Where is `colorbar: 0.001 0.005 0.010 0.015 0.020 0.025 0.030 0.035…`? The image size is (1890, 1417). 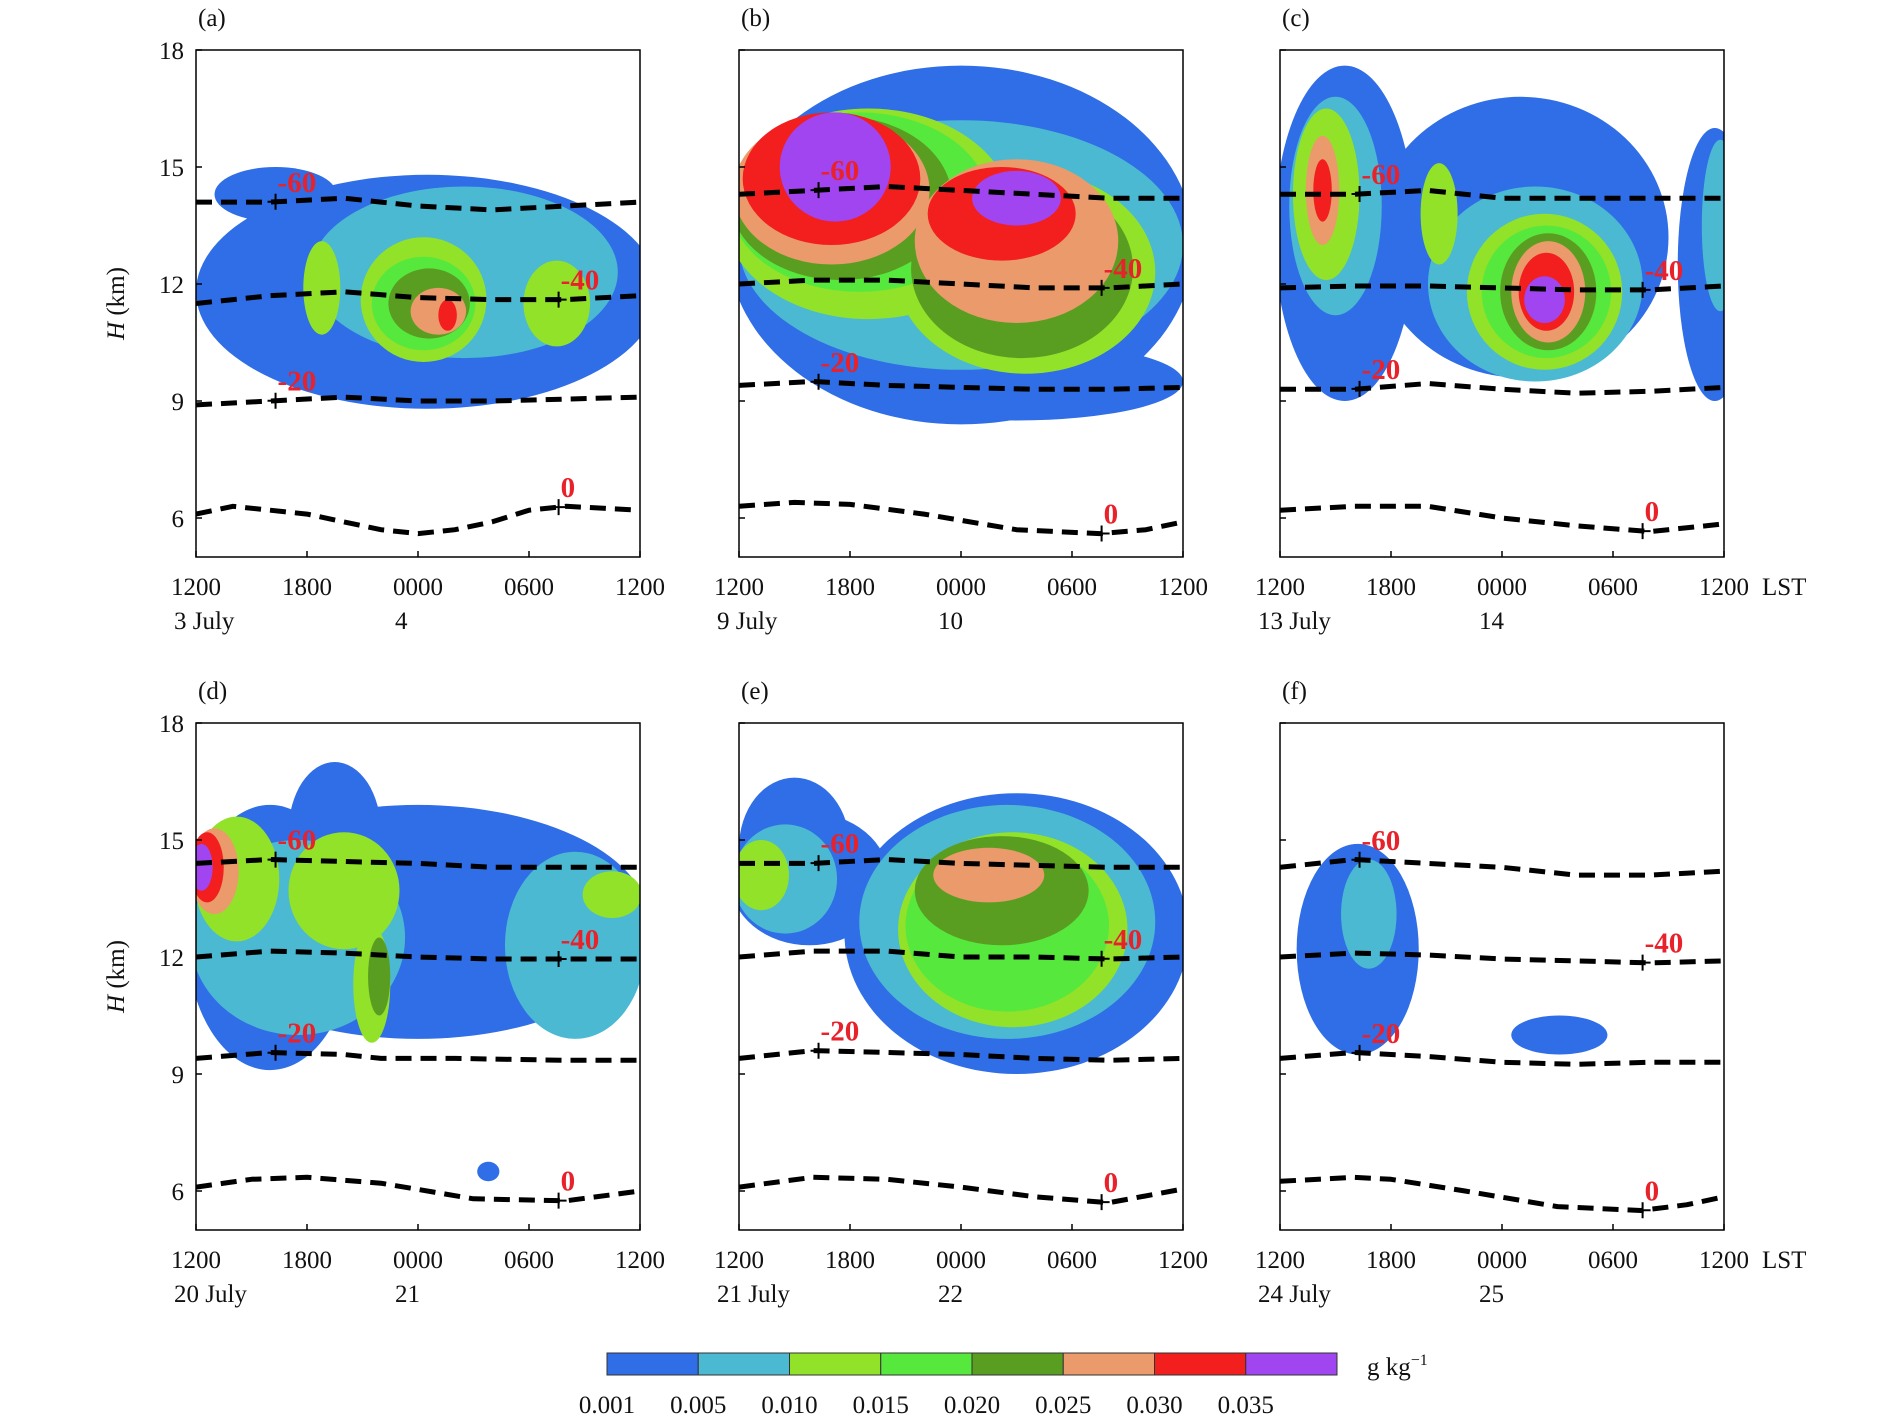 colorbar: 0.001 0.005 0.010 0.015 0.020 0.025 0.030 0.035… is located at coordinates (1003, 1384).